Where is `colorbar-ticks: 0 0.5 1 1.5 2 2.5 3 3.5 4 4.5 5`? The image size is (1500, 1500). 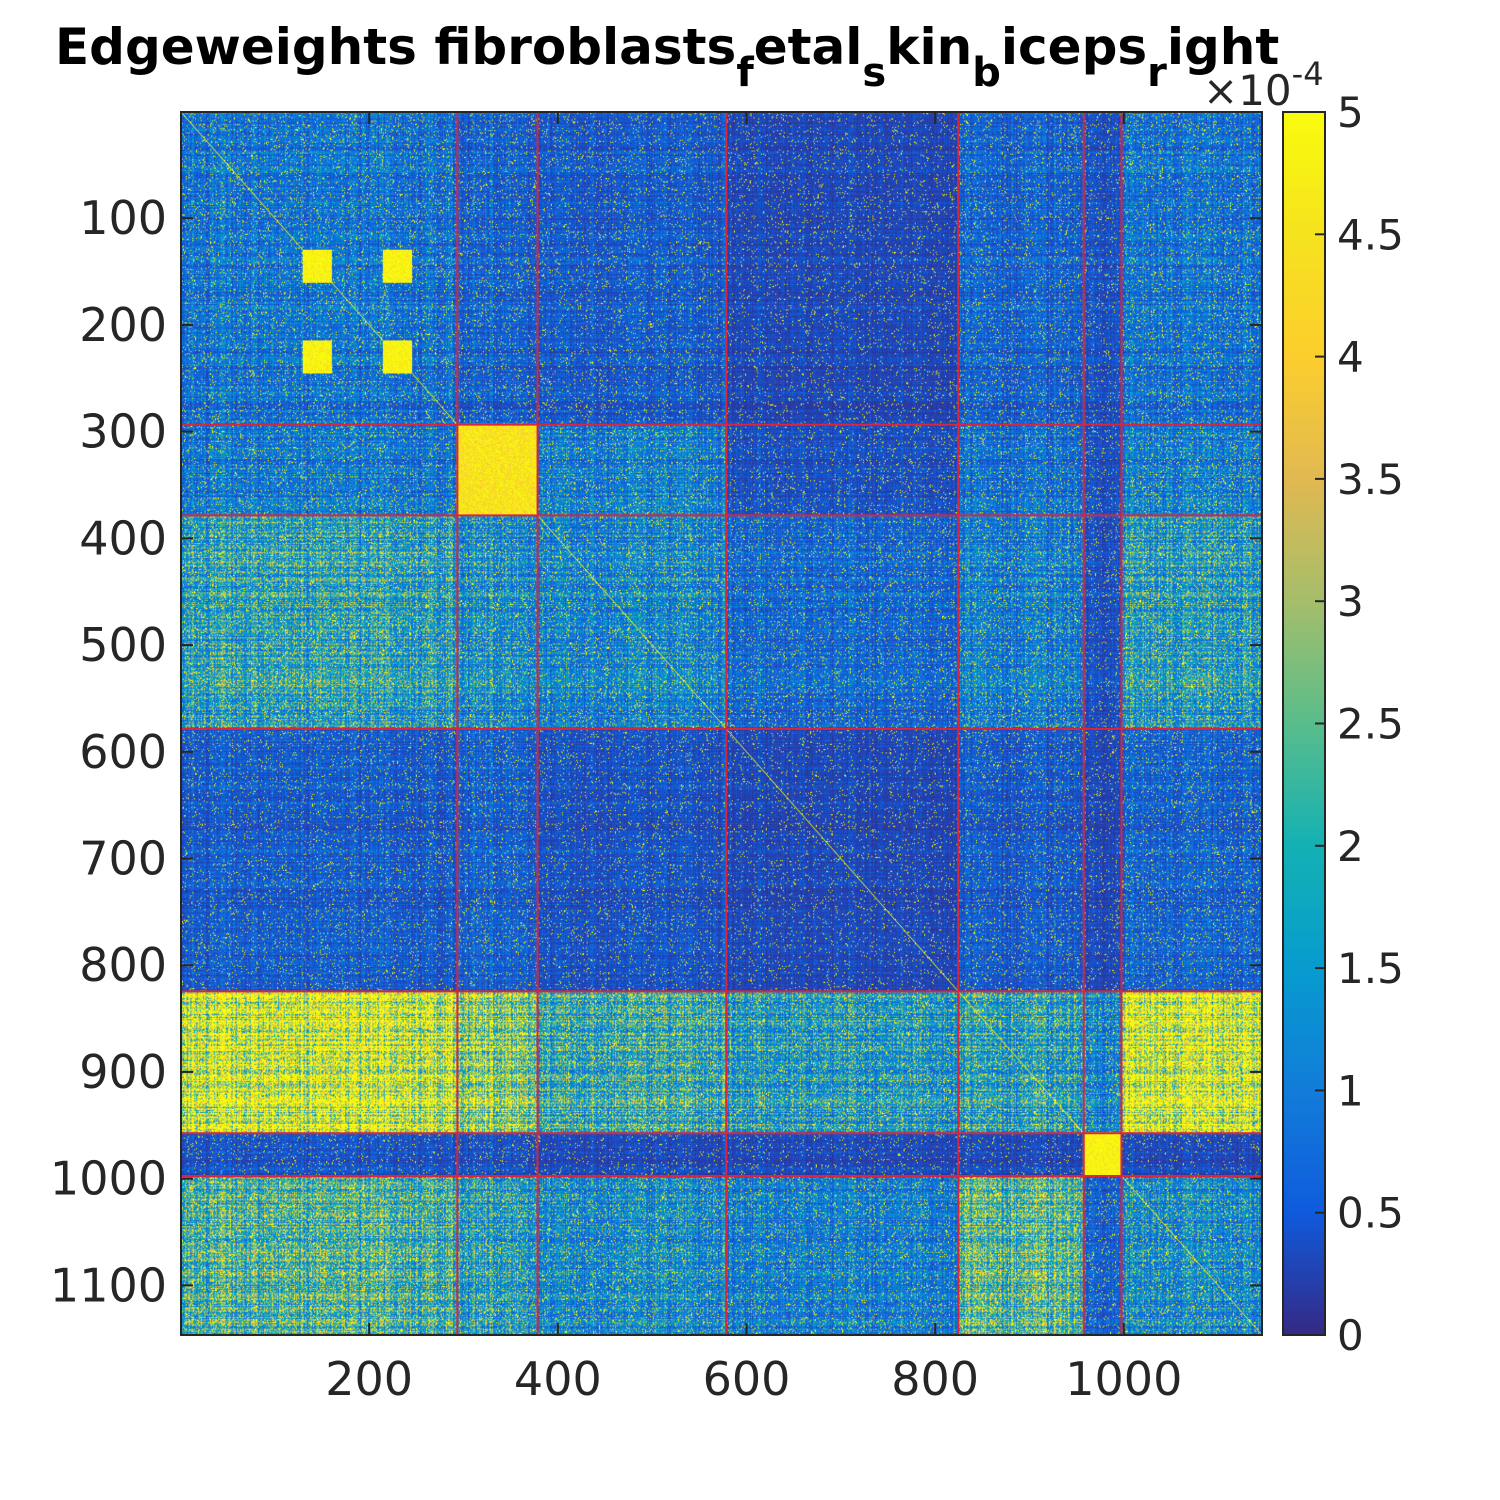
colorbar-ticks: 0 0.5 1 1.5 2 2.5 3 3.5 4 4.5 5 is located at coordinates (1359, 724).